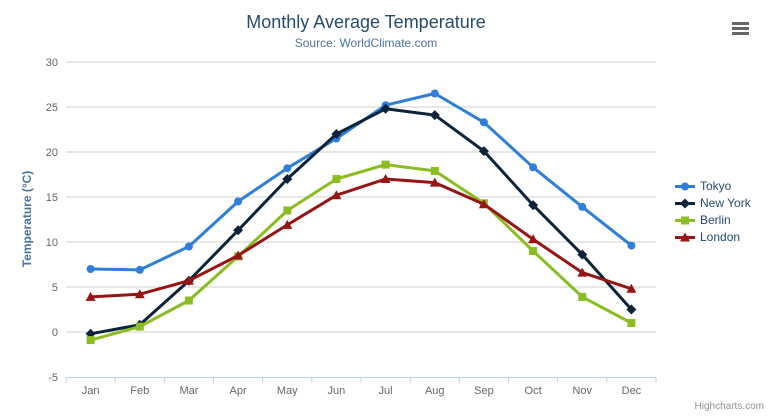  What do you see at coordinates (55, 333) in the screenshot?
I see `y-tick-label: 0` at bounding box center [55, 333].